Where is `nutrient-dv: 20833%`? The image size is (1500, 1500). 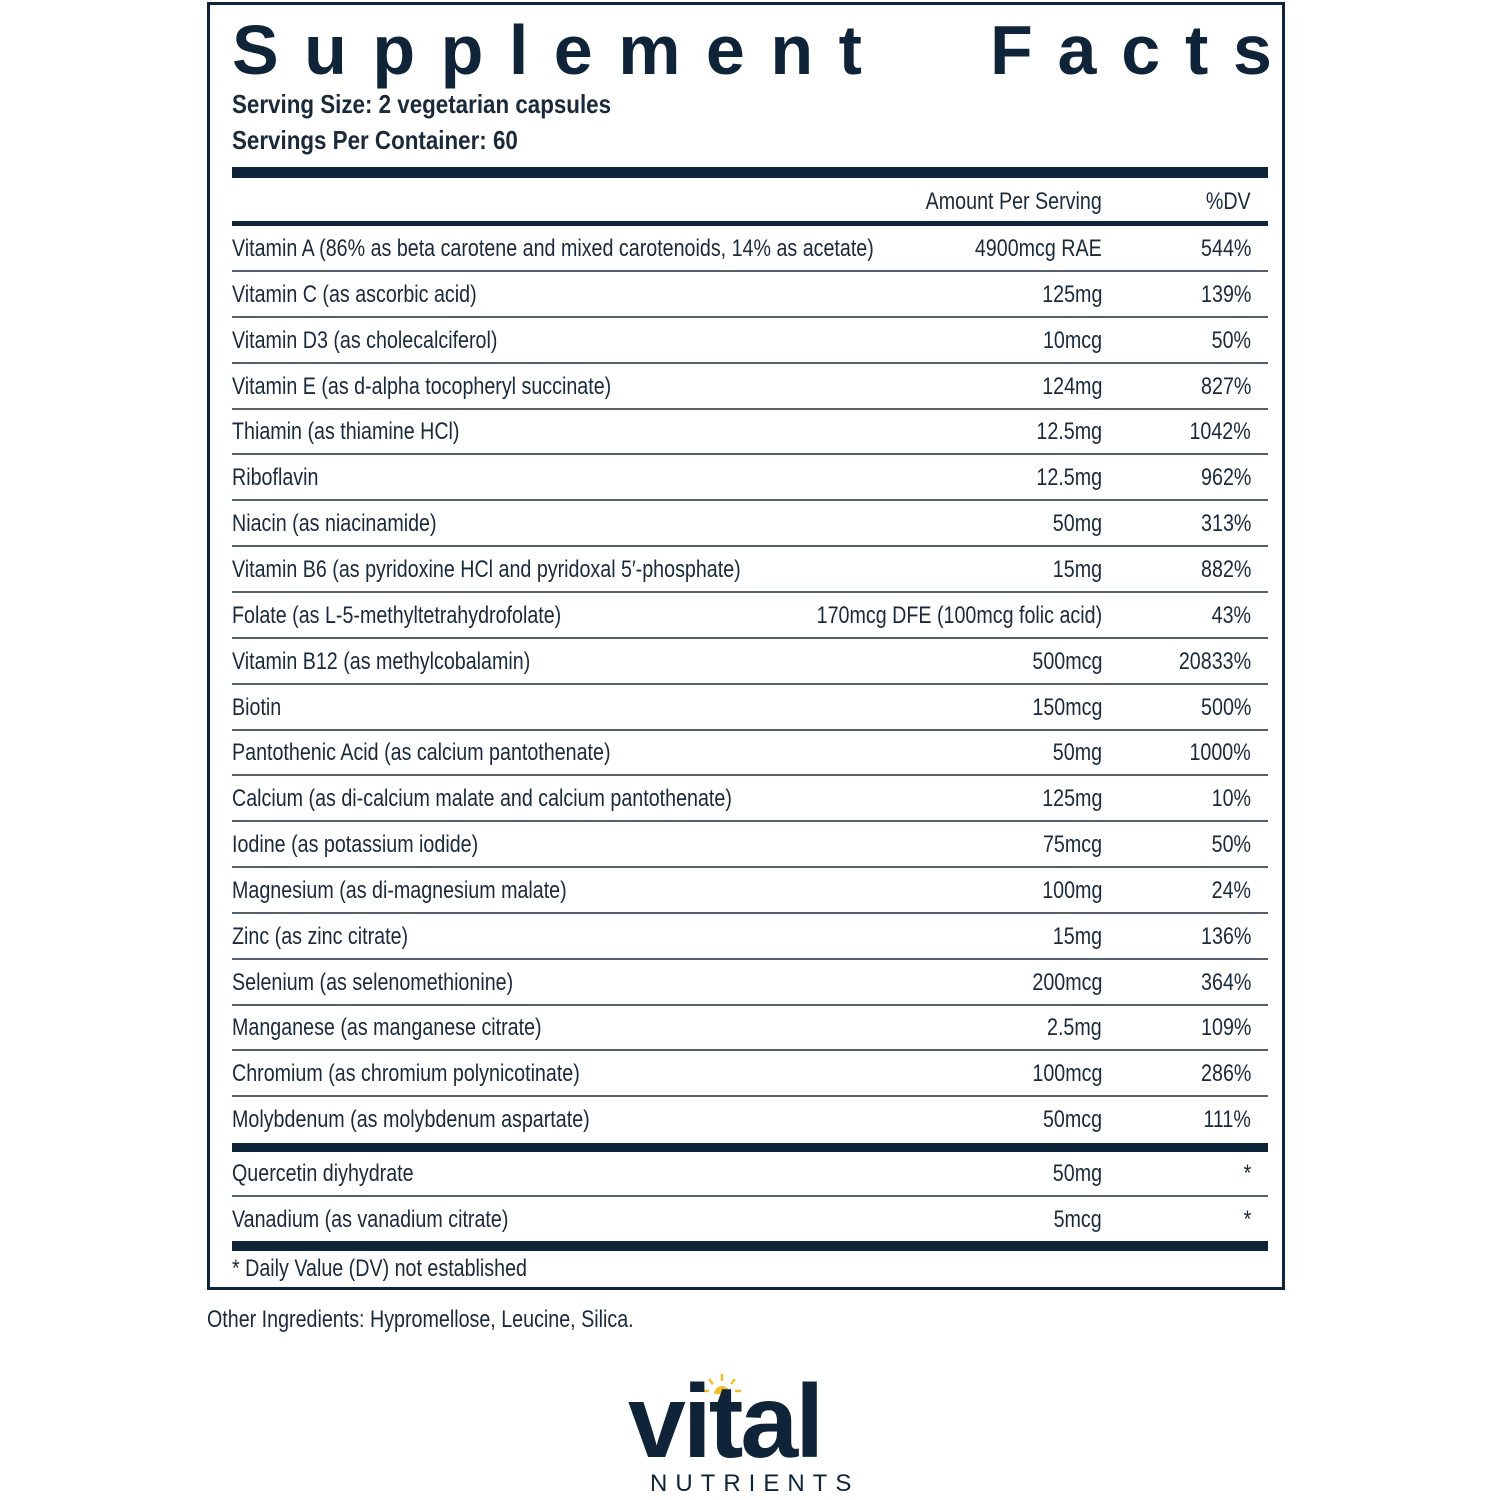 nutrient-dv: 20833% is located at coordinates (1214, 661).